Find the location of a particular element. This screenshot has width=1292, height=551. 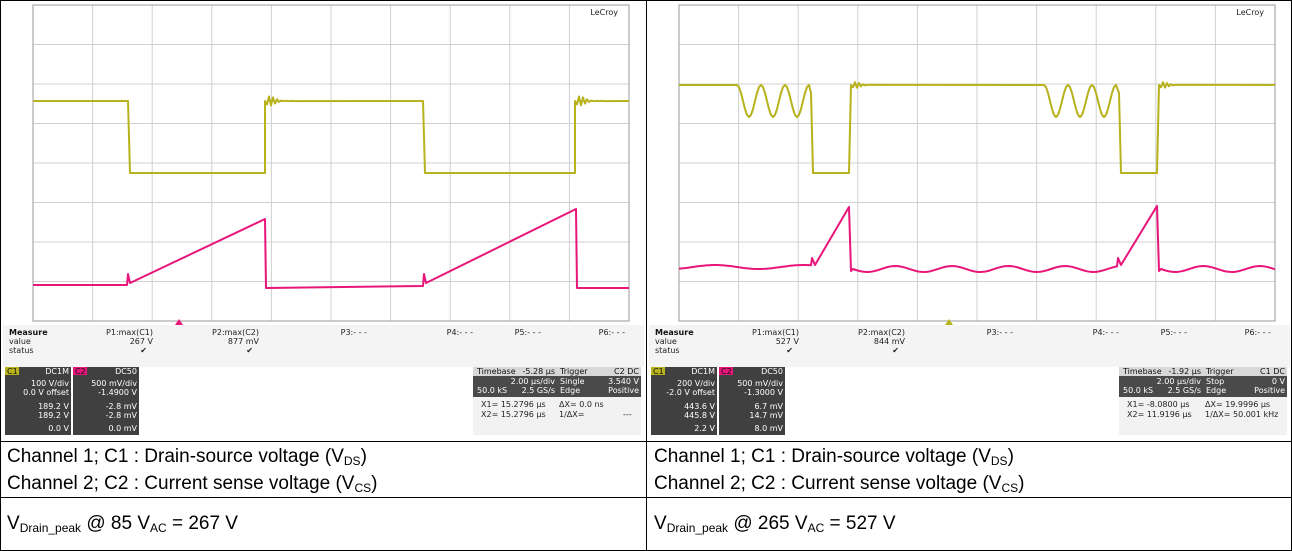

ch2-waveform-left is located at coordinates (331, 248).